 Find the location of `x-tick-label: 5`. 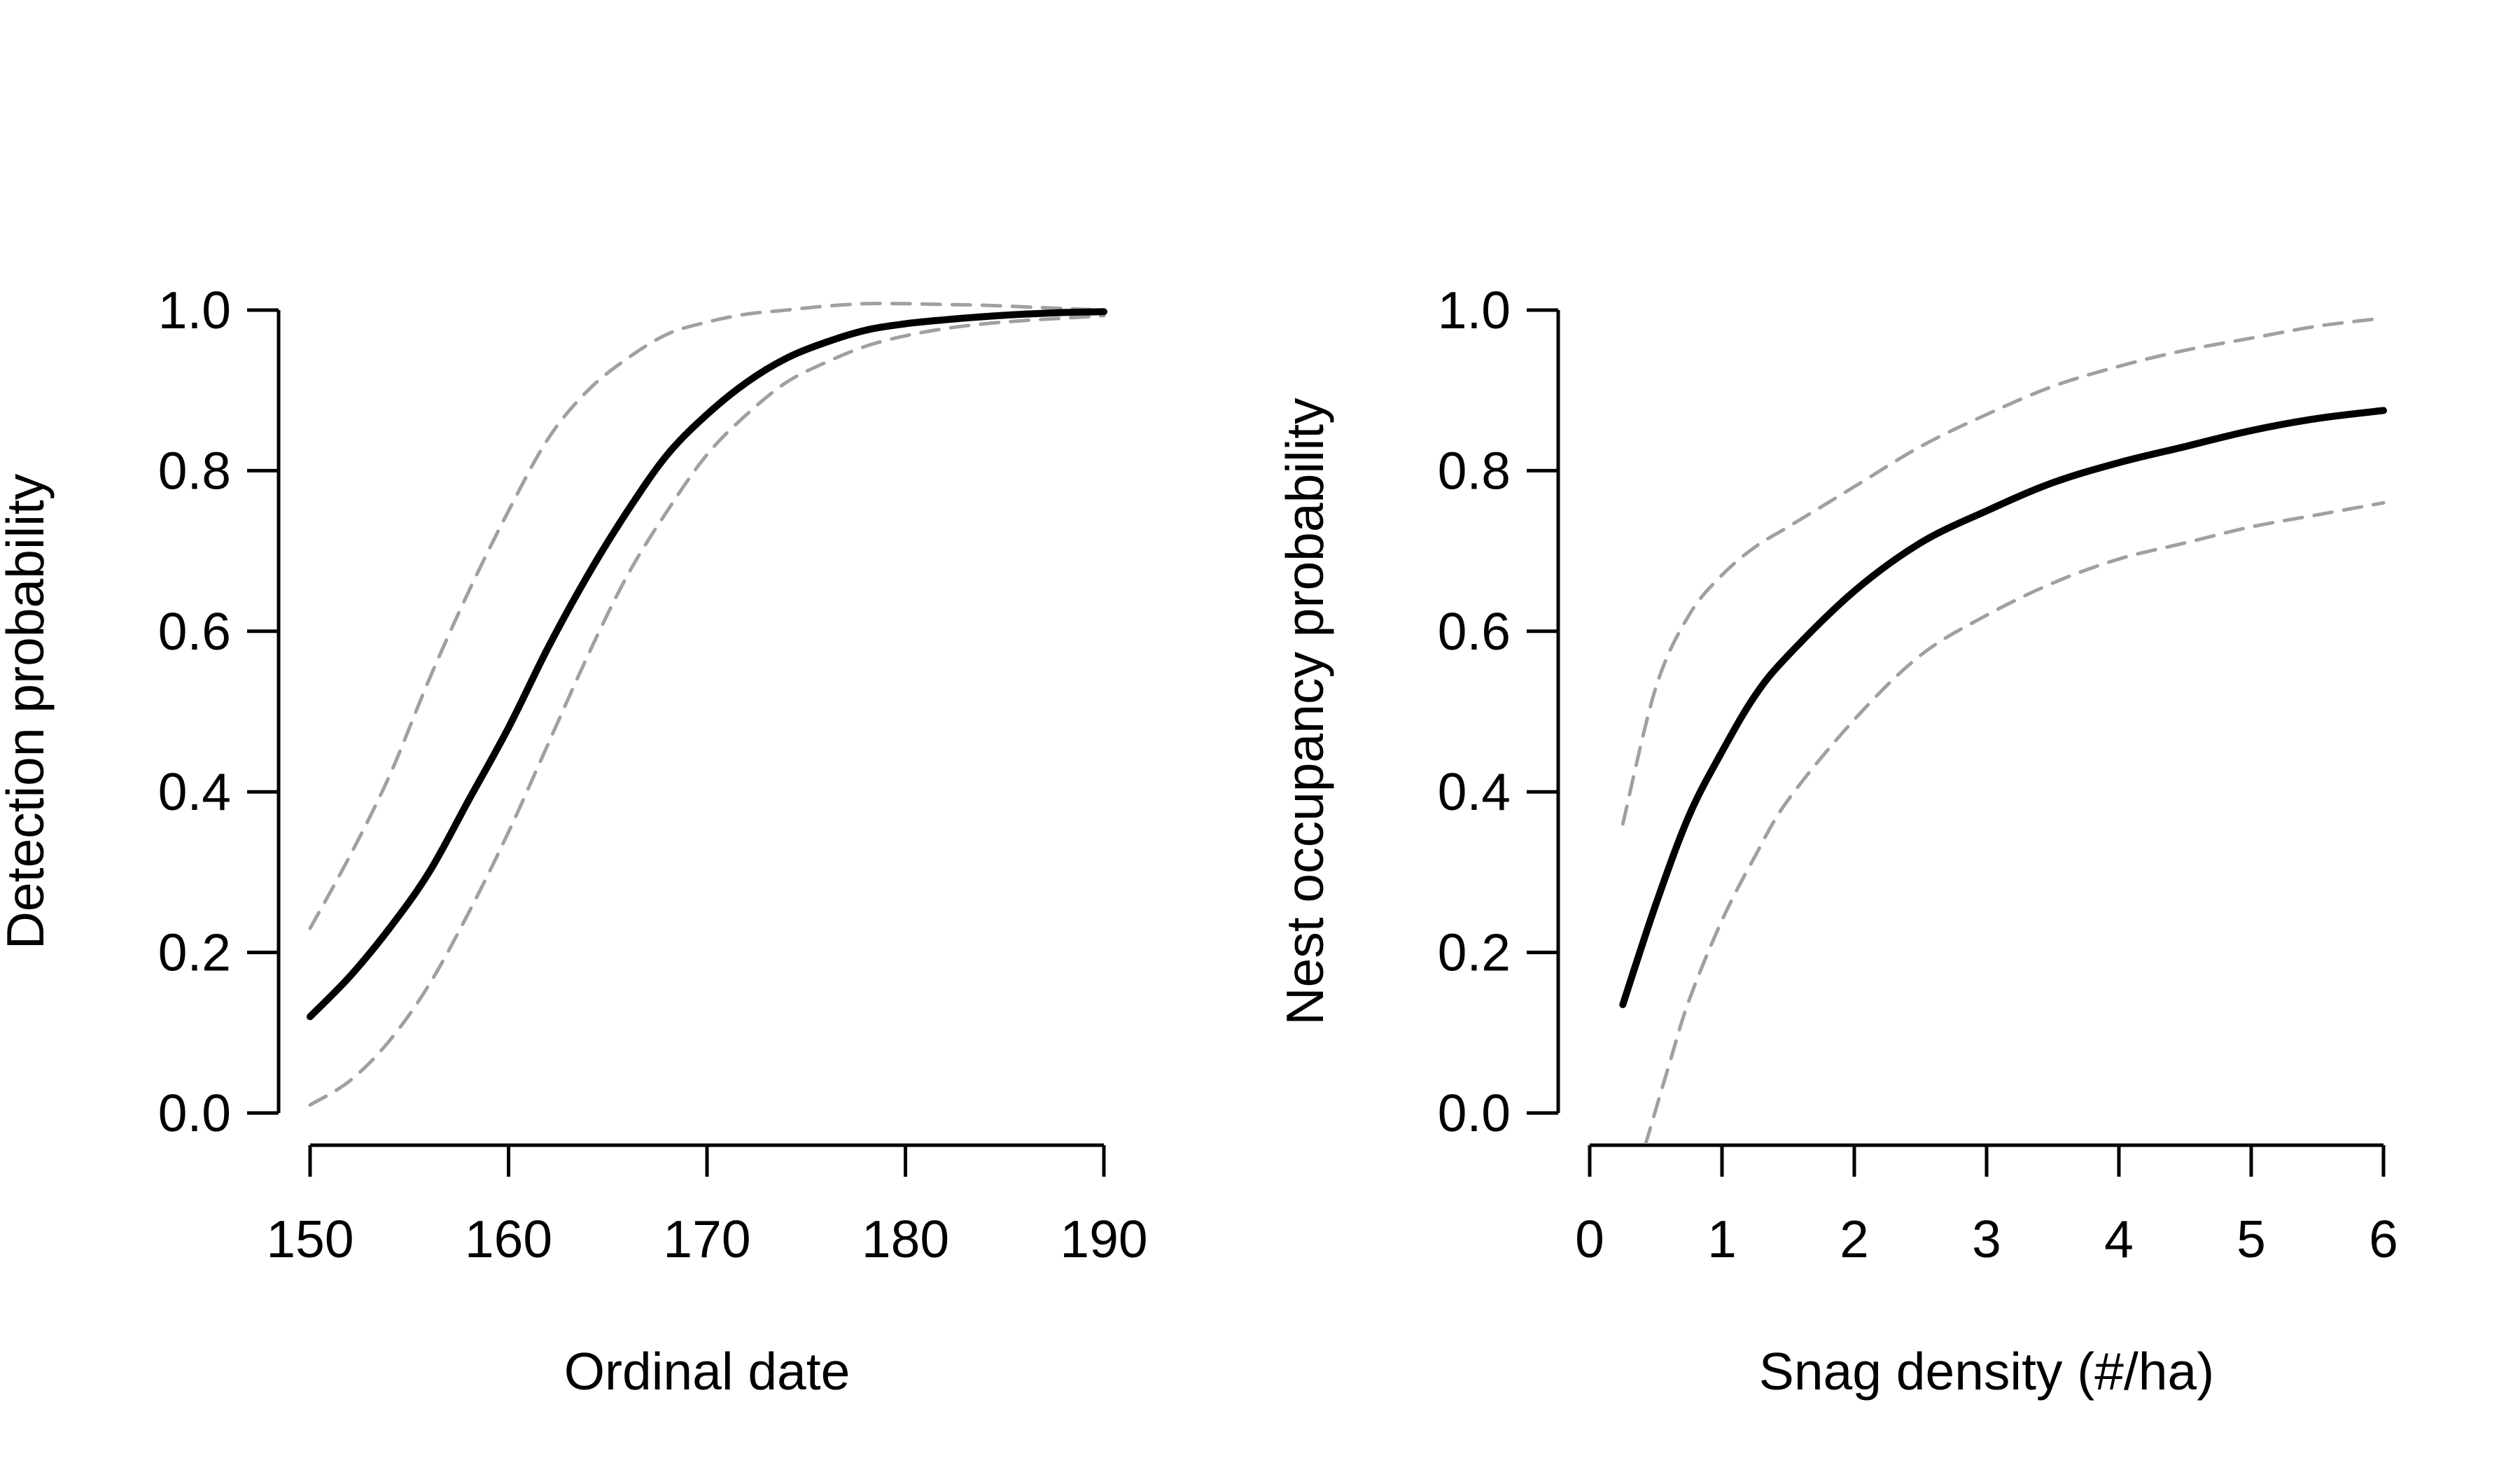

x-tick-label: 5 is located at coordinates (2251, 1239).